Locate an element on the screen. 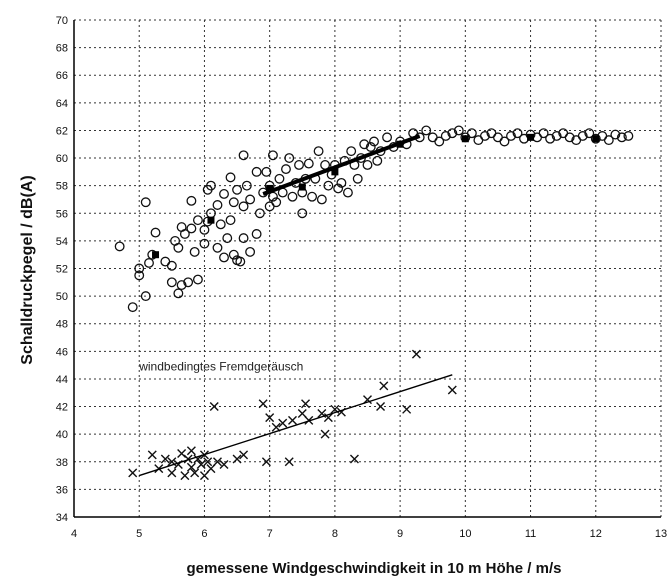  x-tick-label: 11 is located at coordinates (530, 534).